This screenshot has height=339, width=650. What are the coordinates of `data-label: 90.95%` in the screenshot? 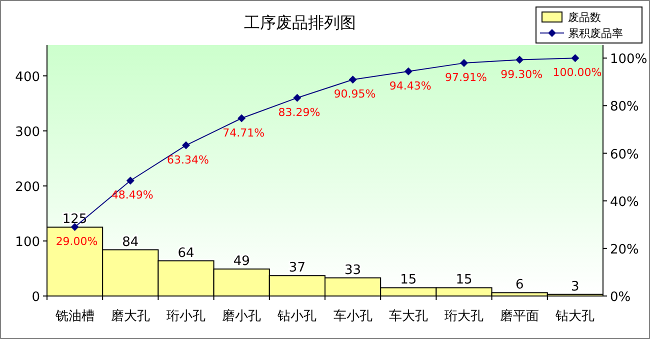 It's located at (355, 94).